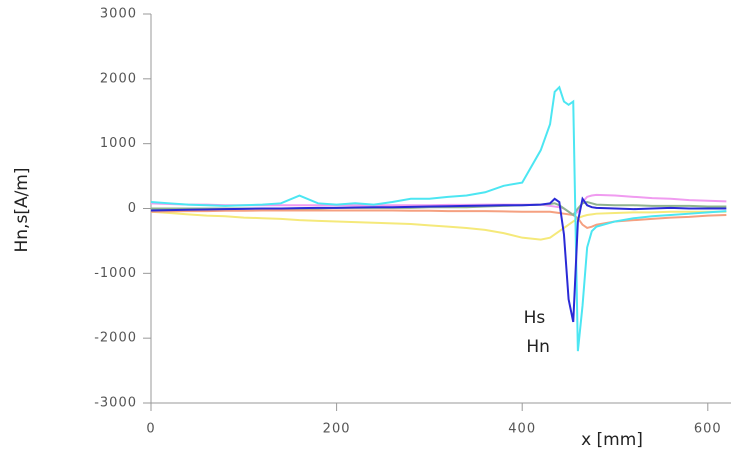  Describe the element at coordinates (115, 273) in the screenshot. I see `y-tick-label: -1000` at that location.